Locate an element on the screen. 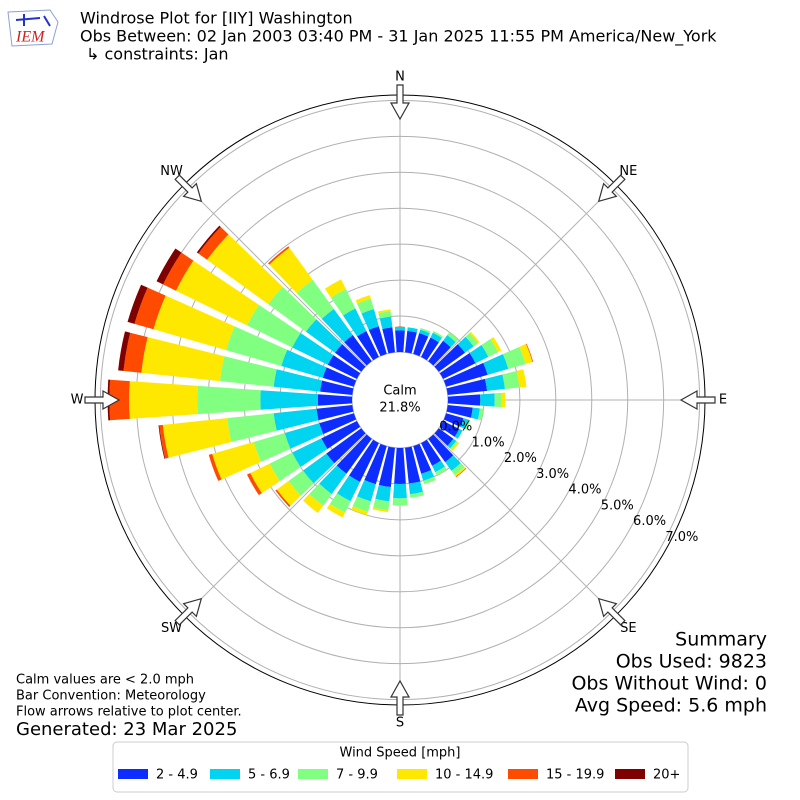 The image size is (800, 800). legend-label: 2 - 4.9 is located at coordinates (177, 775).